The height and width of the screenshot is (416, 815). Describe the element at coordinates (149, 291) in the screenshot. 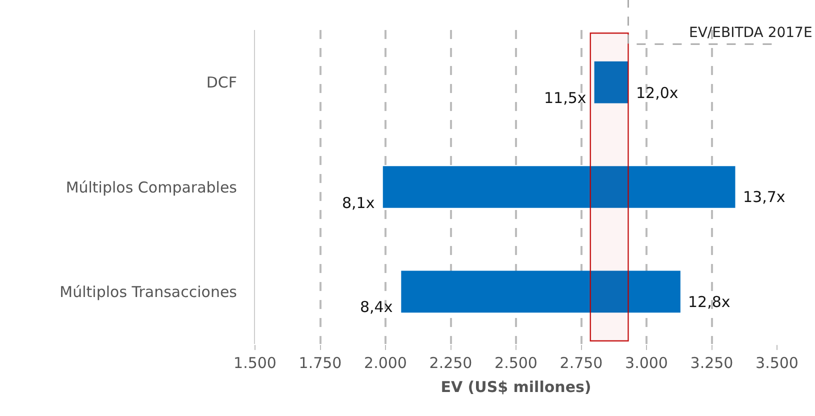

I see `y-tick-label: Múltiplos Transacciones` at that location.